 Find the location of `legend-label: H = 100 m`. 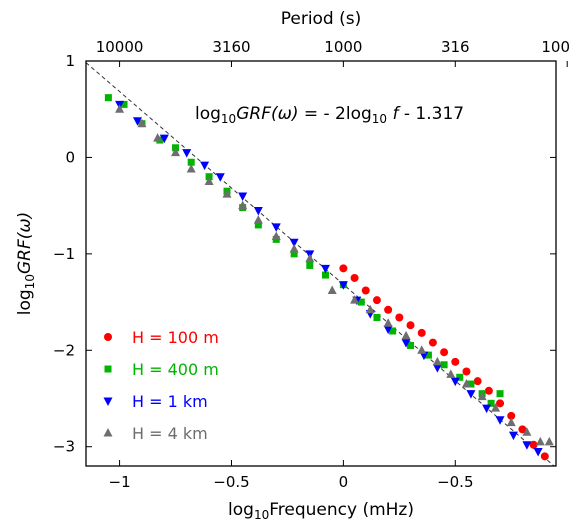

legend-label: H = 100 m is located at coordinates (175, 337).